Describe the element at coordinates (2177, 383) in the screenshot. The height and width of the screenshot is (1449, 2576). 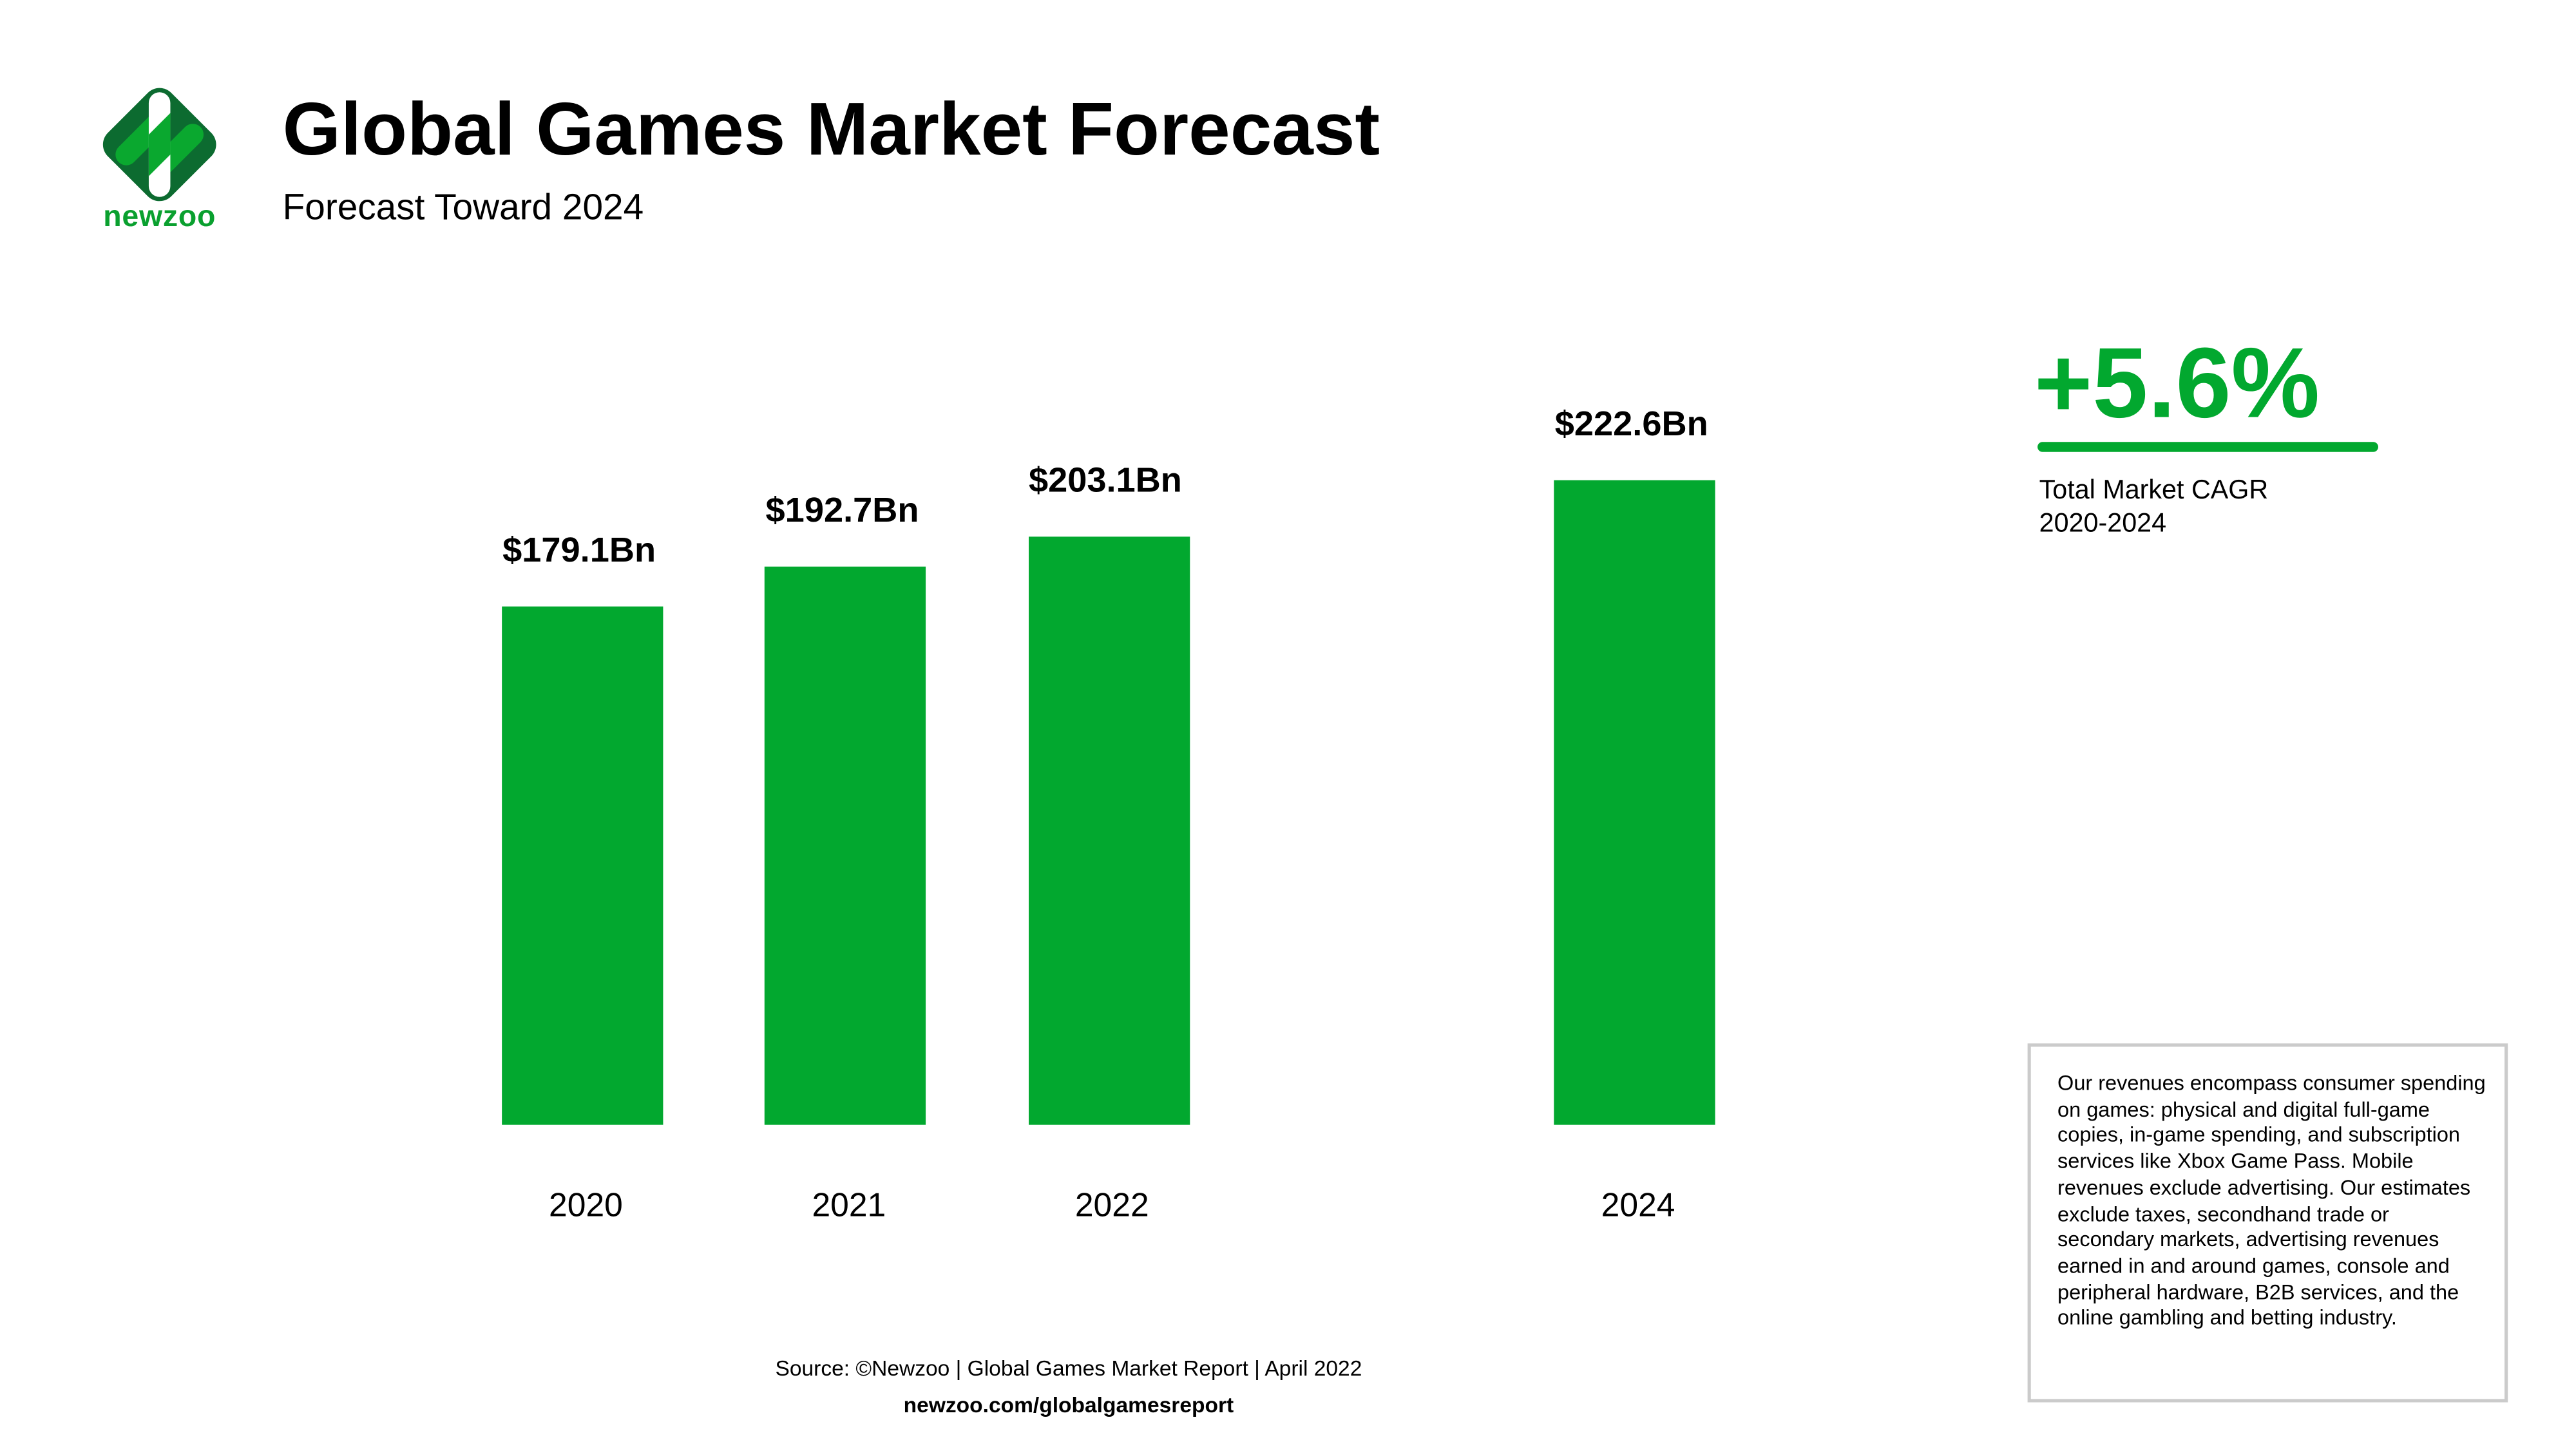
I see `cagr-value: +5.6%` at that location.